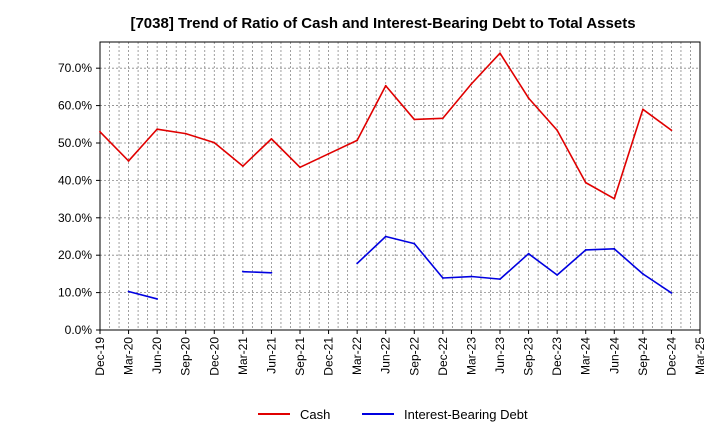  What do you see at coordinates (586, 356) in the screenshot?
I see `x-tick-label: Mar-24` at bounding box center [586, 356].